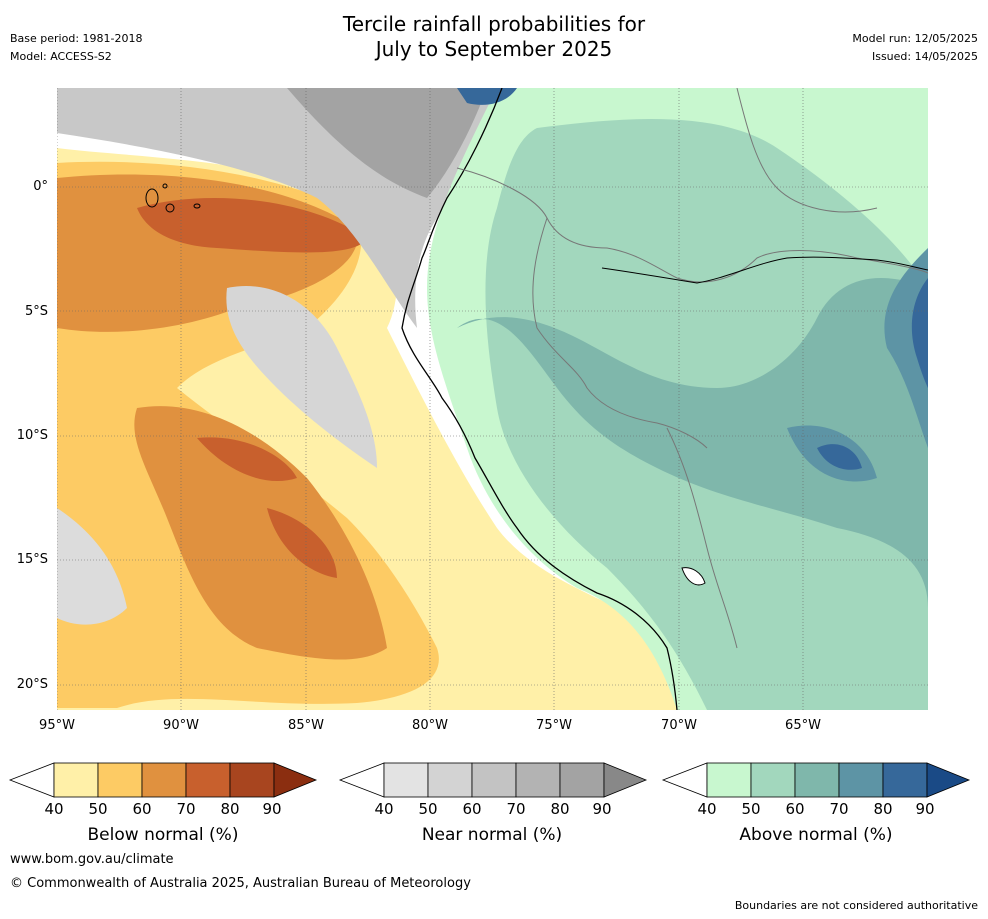 The height and width of the screenshot is (919, 988). I want to click on near-tick-90: 90, so click(602, 809).